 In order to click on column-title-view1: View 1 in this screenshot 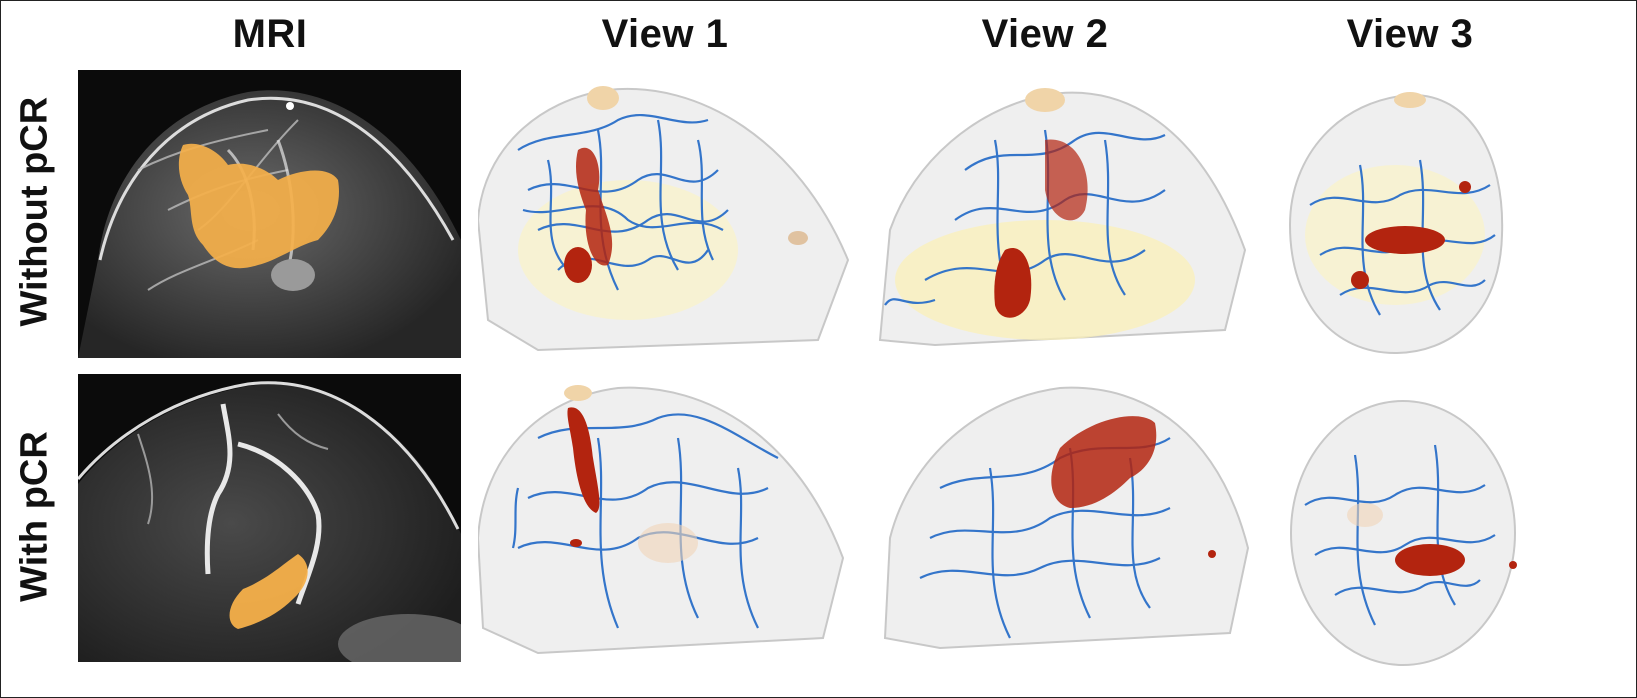, I will do `click(665, 34)`.